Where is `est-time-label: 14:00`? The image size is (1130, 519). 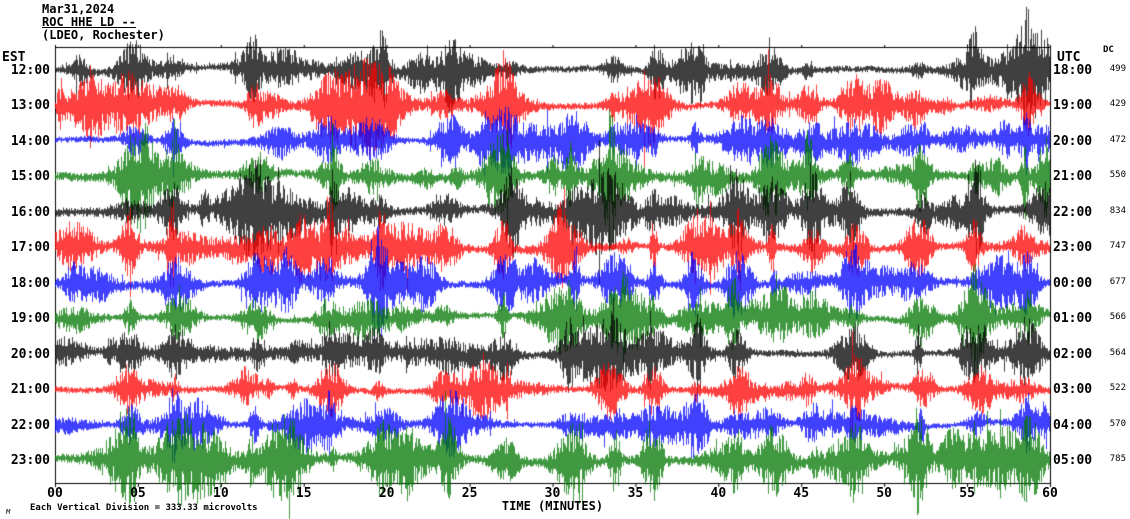 est-time-label: 14:00 is located at coordinates (30, 141).